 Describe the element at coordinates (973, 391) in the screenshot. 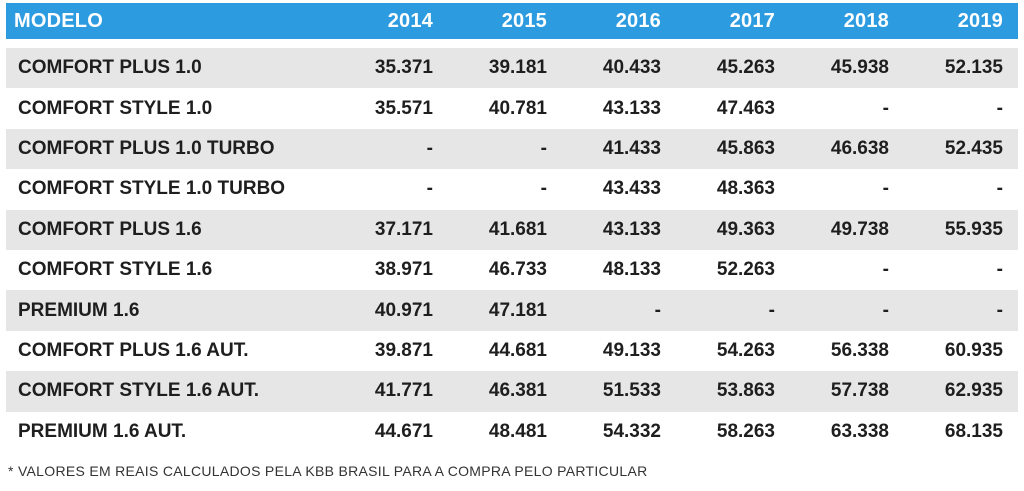

I see `value-cell: 62.935` at that location.